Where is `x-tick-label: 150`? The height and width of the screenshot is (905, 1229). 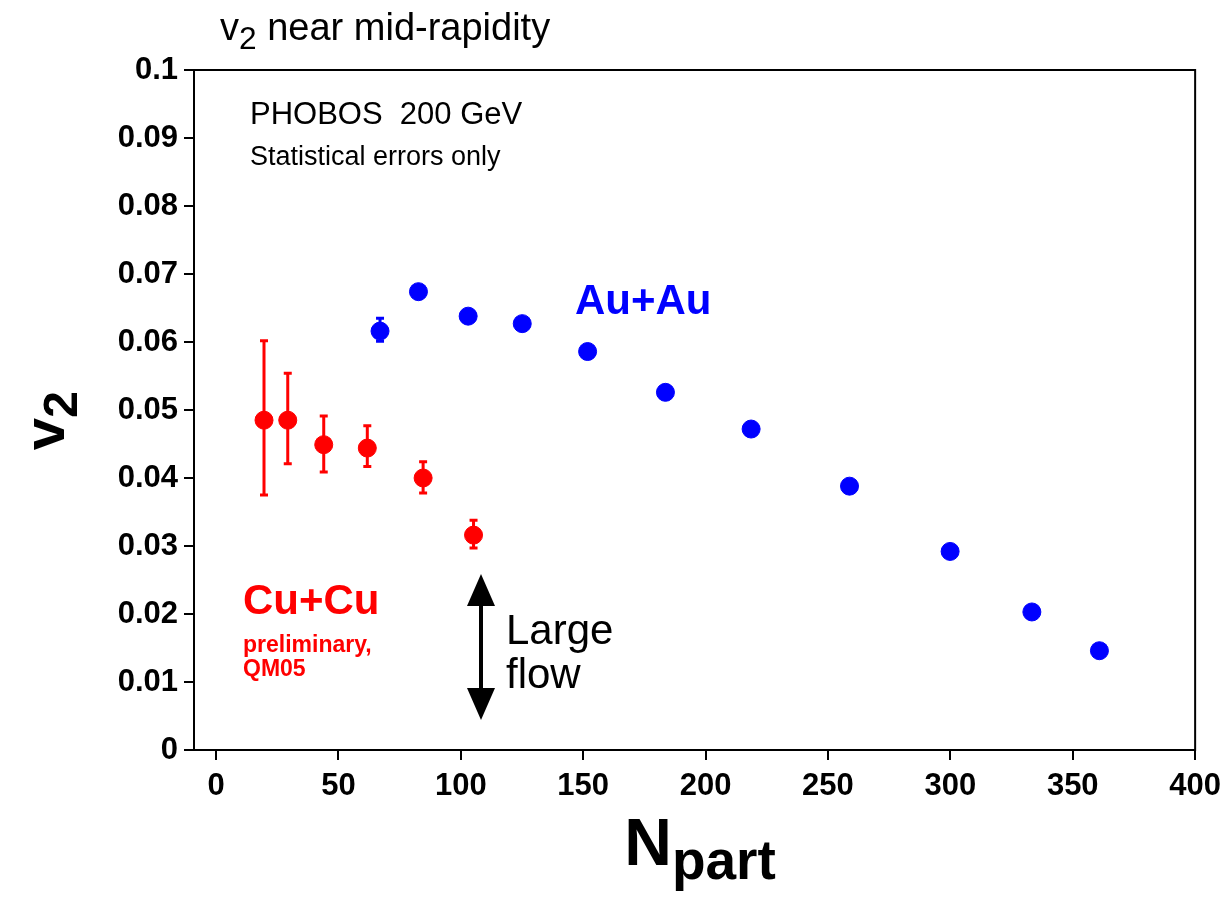 x-tick-label: 150 is located at coordinates (583, 785).